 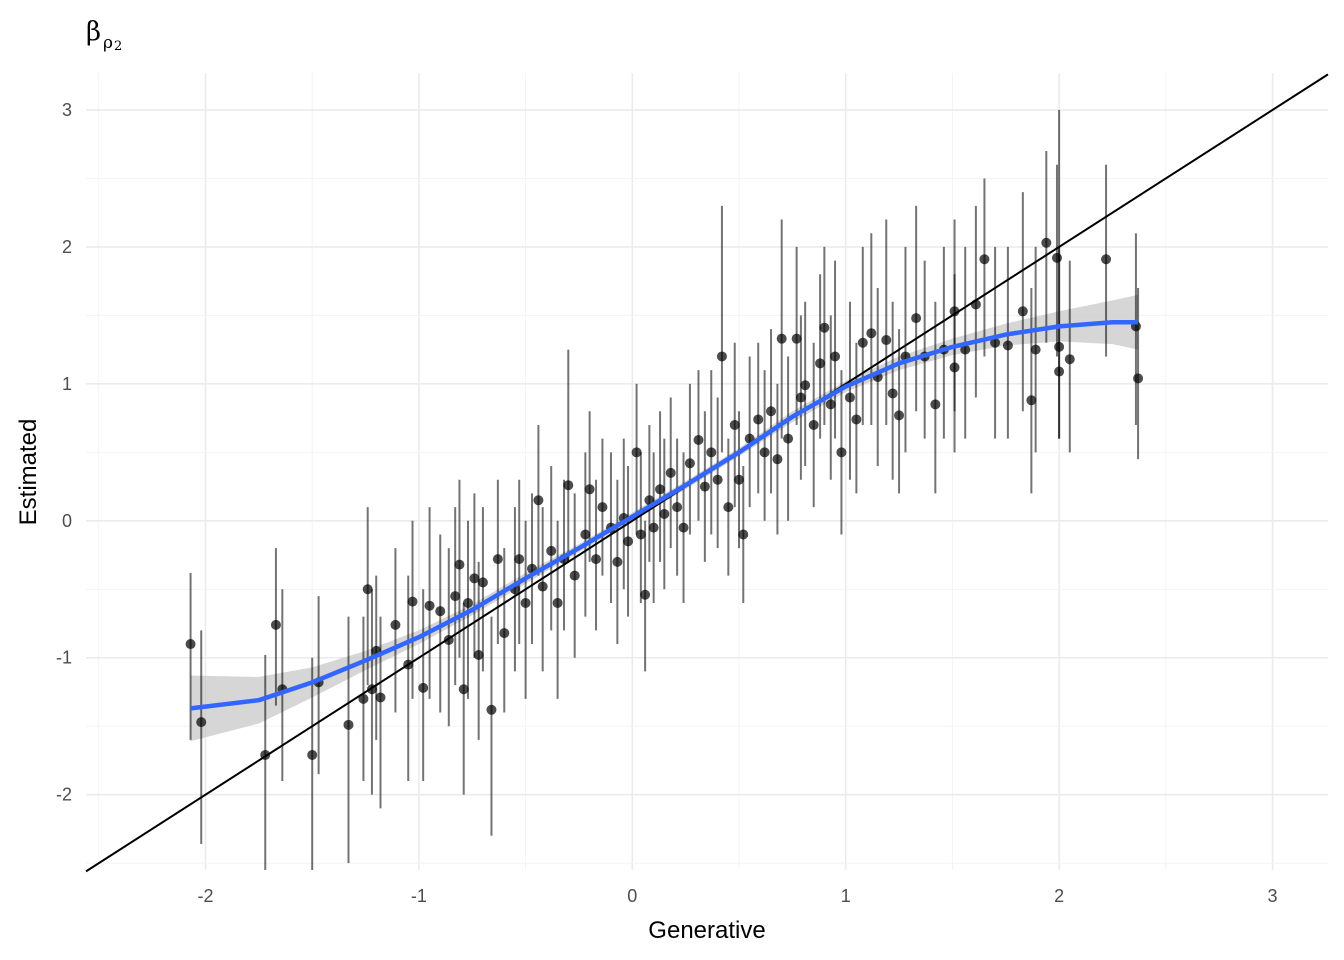 What do you see at coordinates (419, 896) in the screenshot?
I see `x-tick-label: -1` at bounding box center [419, 896].